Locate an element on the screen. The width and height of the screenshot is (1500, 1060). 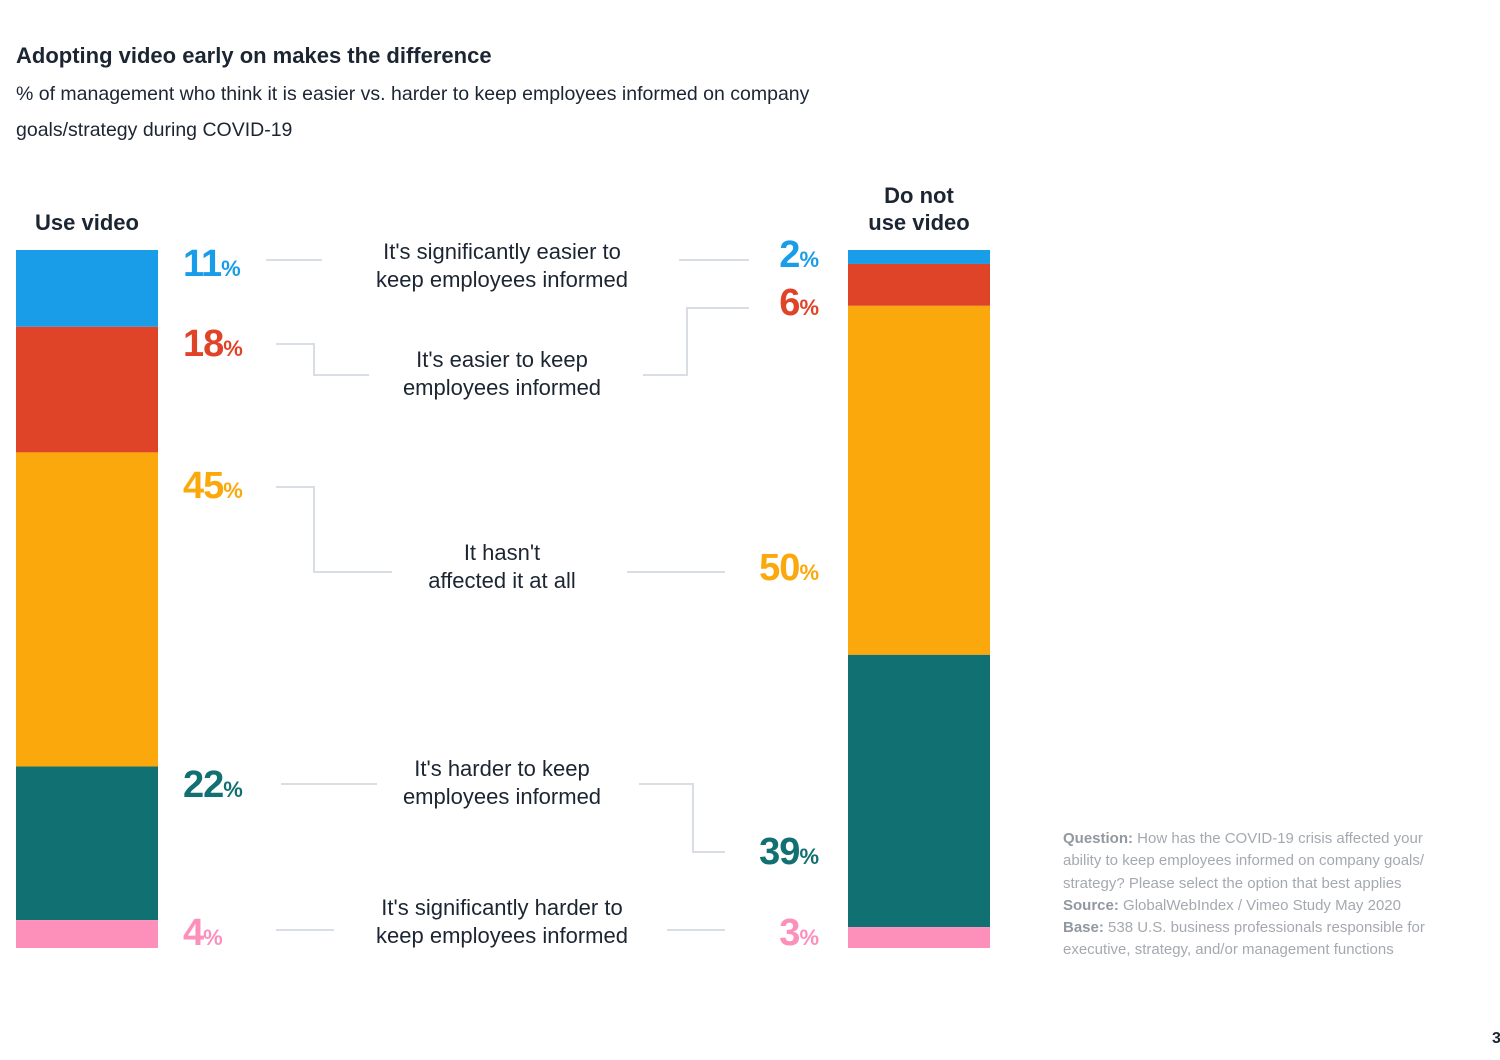
source-text: GlobalWebIndex / Vimeo Study May 2020 is located at coordinates (1262, 905).